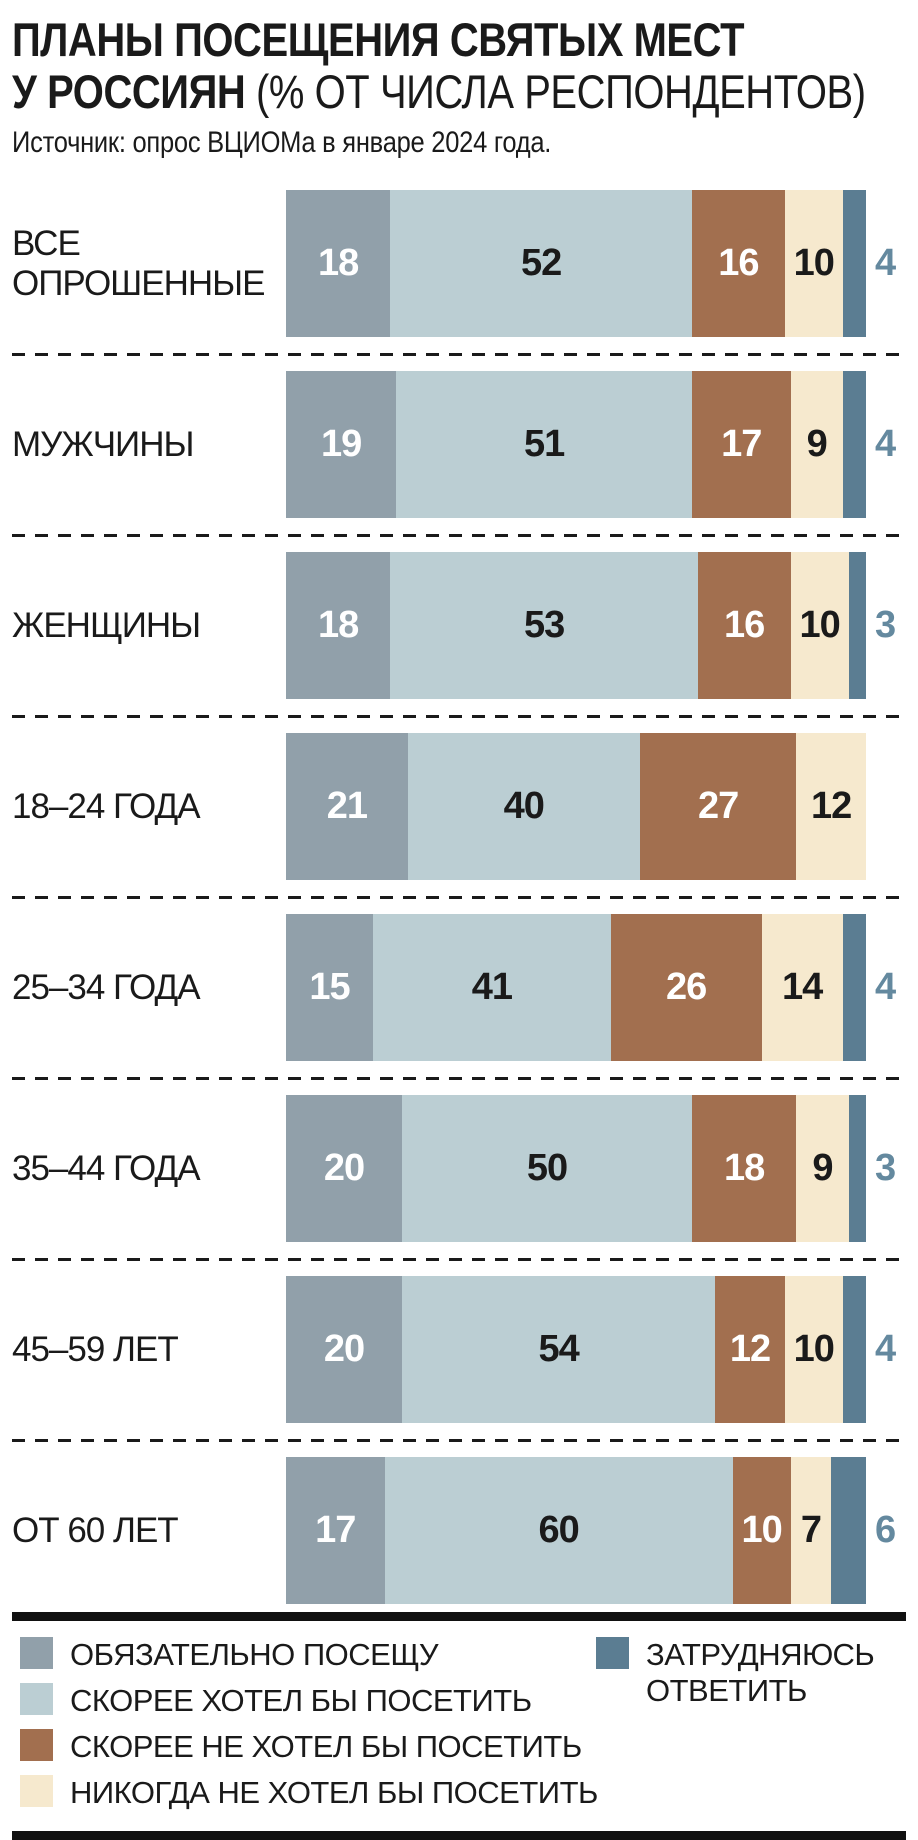  Describe the element at coordinates (817, 444) in the screenshot. I see `segment-value: 9` at that location.